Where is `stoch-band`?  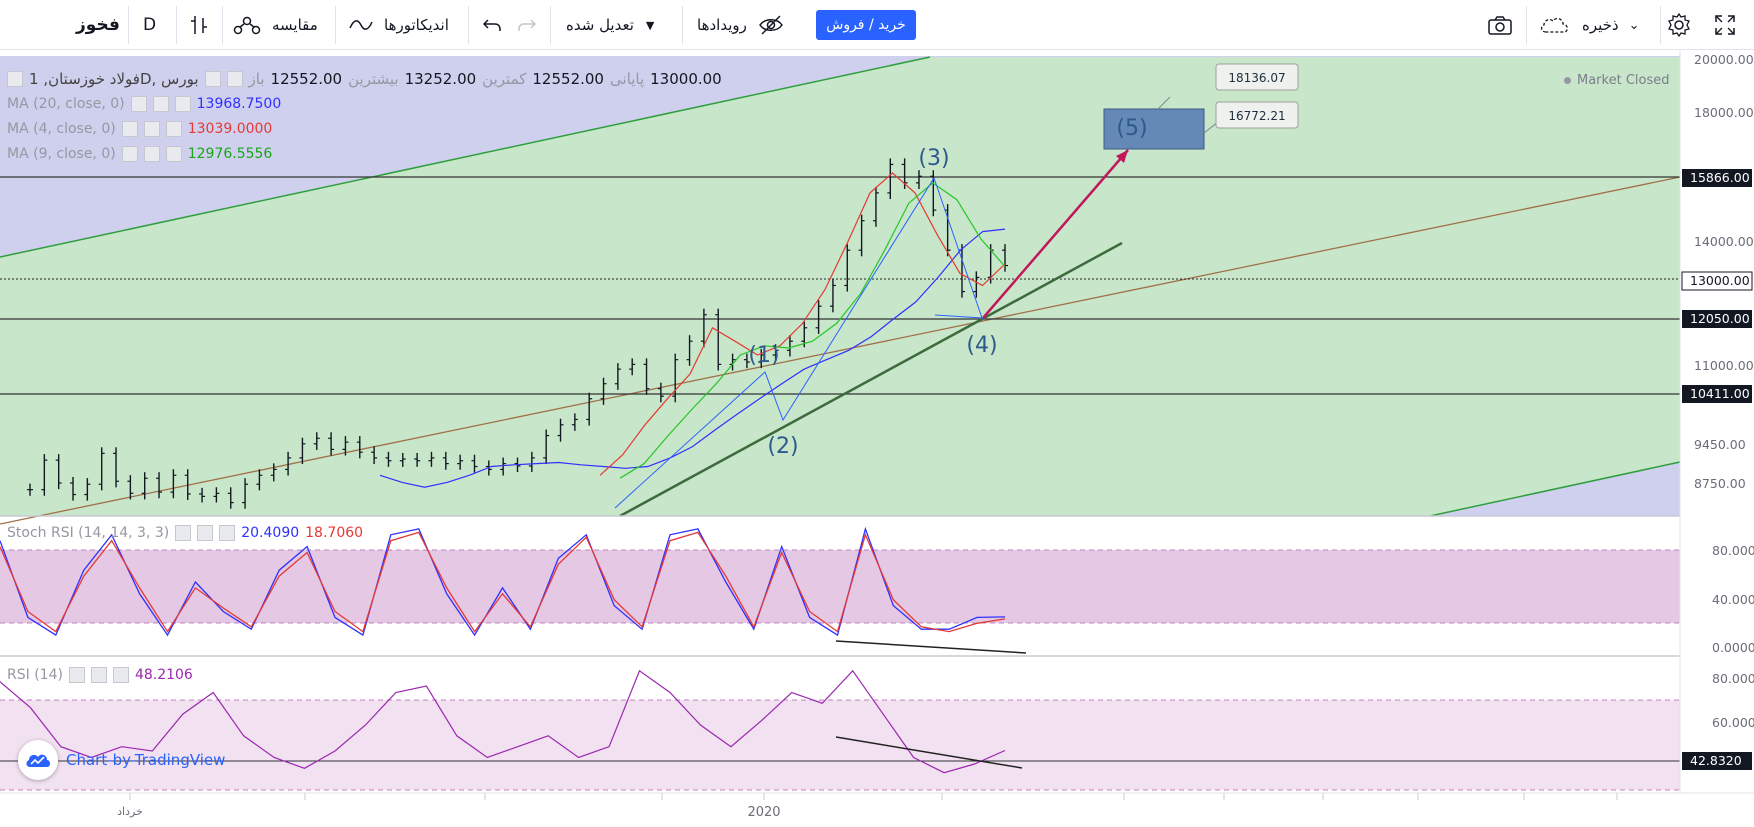 stoch-band is located at coordinates (840, 586).